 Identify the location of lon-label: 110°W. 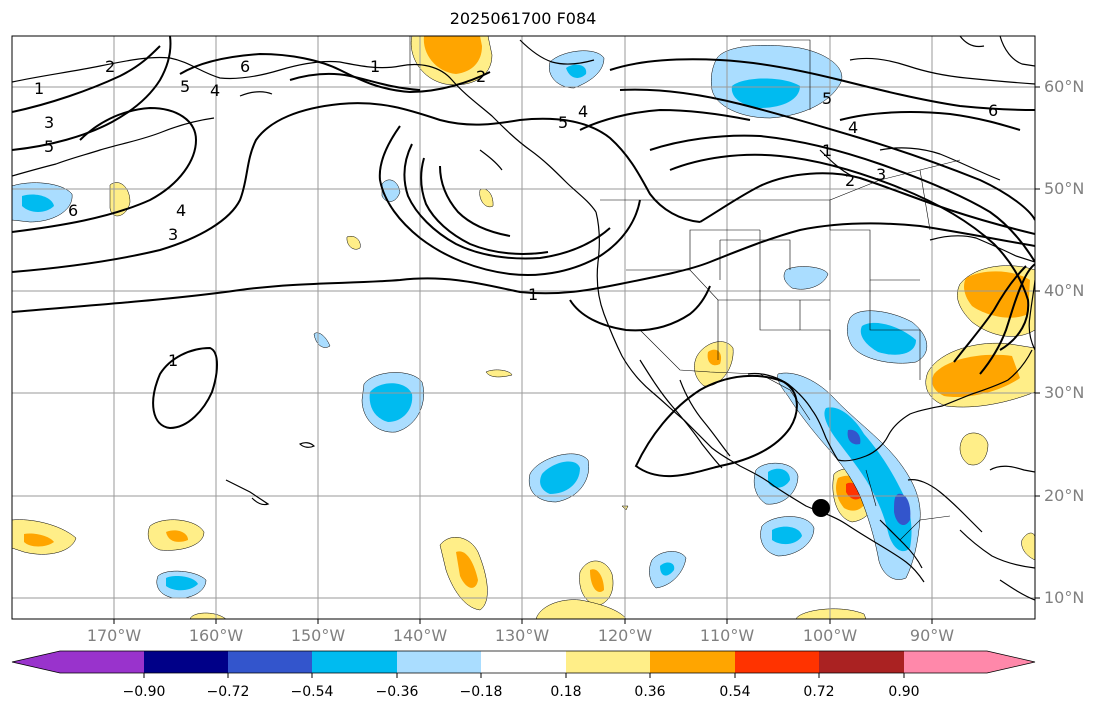
(727, 635).